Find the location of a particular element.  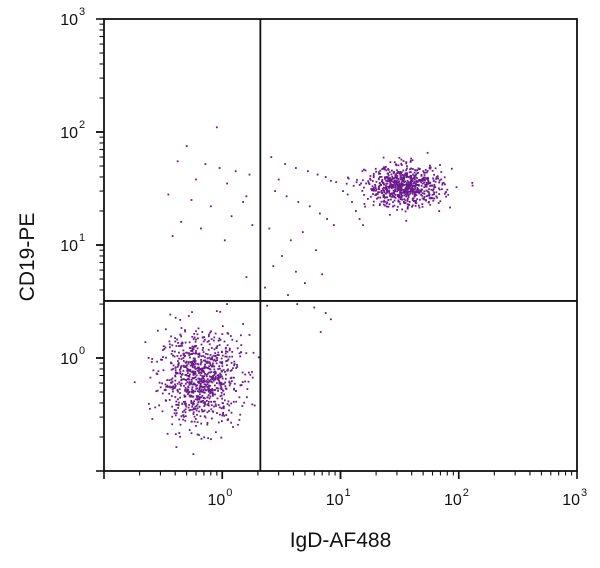

x-tick-label-exponent: 0 is located at coordinates (229, 493).